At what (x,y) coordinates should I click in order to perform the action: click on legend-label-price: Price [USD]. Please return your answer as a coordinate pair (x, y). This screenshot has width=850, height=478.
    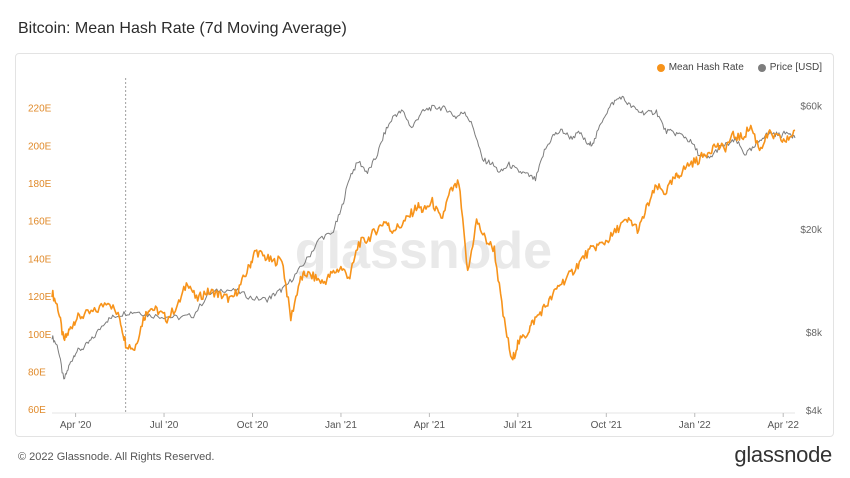
    Looking at the image, I should click on (795, 67).